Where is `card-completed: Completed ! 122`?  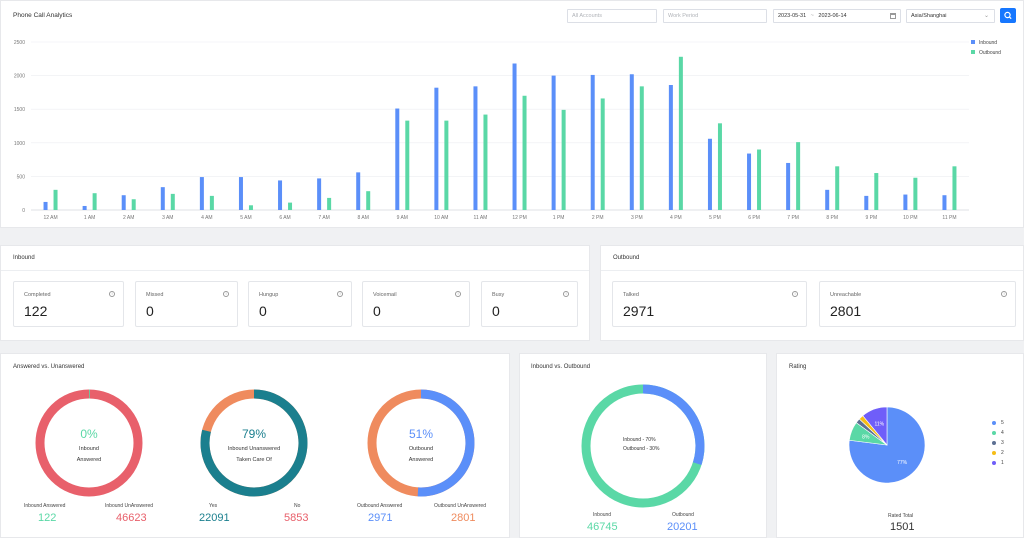 card-completed: Completed ! 122 is located at coordinates (68, 304).